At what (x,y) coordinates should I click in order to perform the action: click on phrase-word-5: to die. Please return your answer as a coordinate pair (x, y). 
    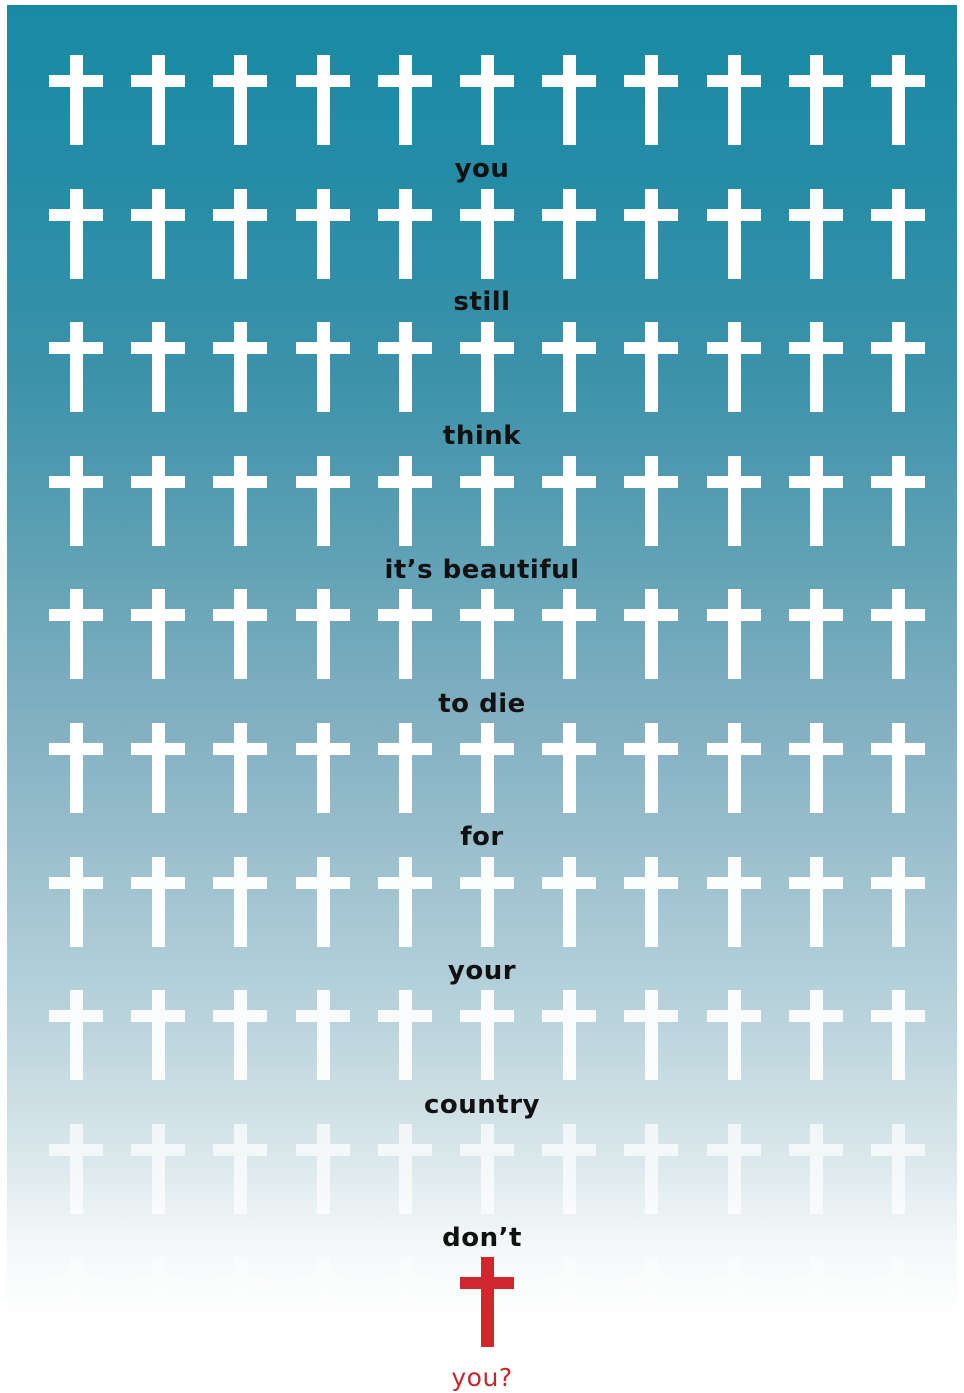
    Looking at the image, I should click on (482, 704).